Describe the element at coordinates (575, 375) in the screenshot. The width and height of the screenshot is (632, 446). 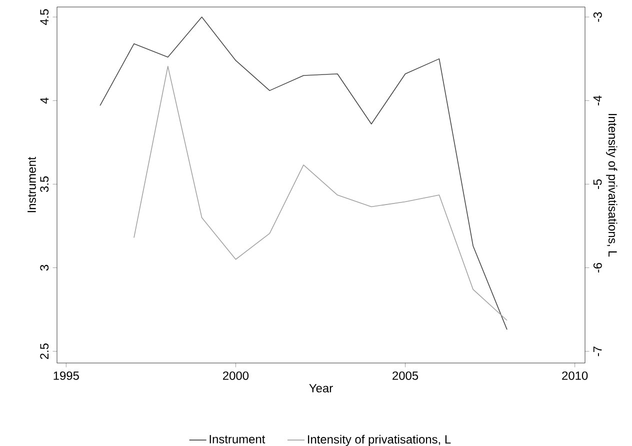
I see `x-tick-label: 2010` at that location.